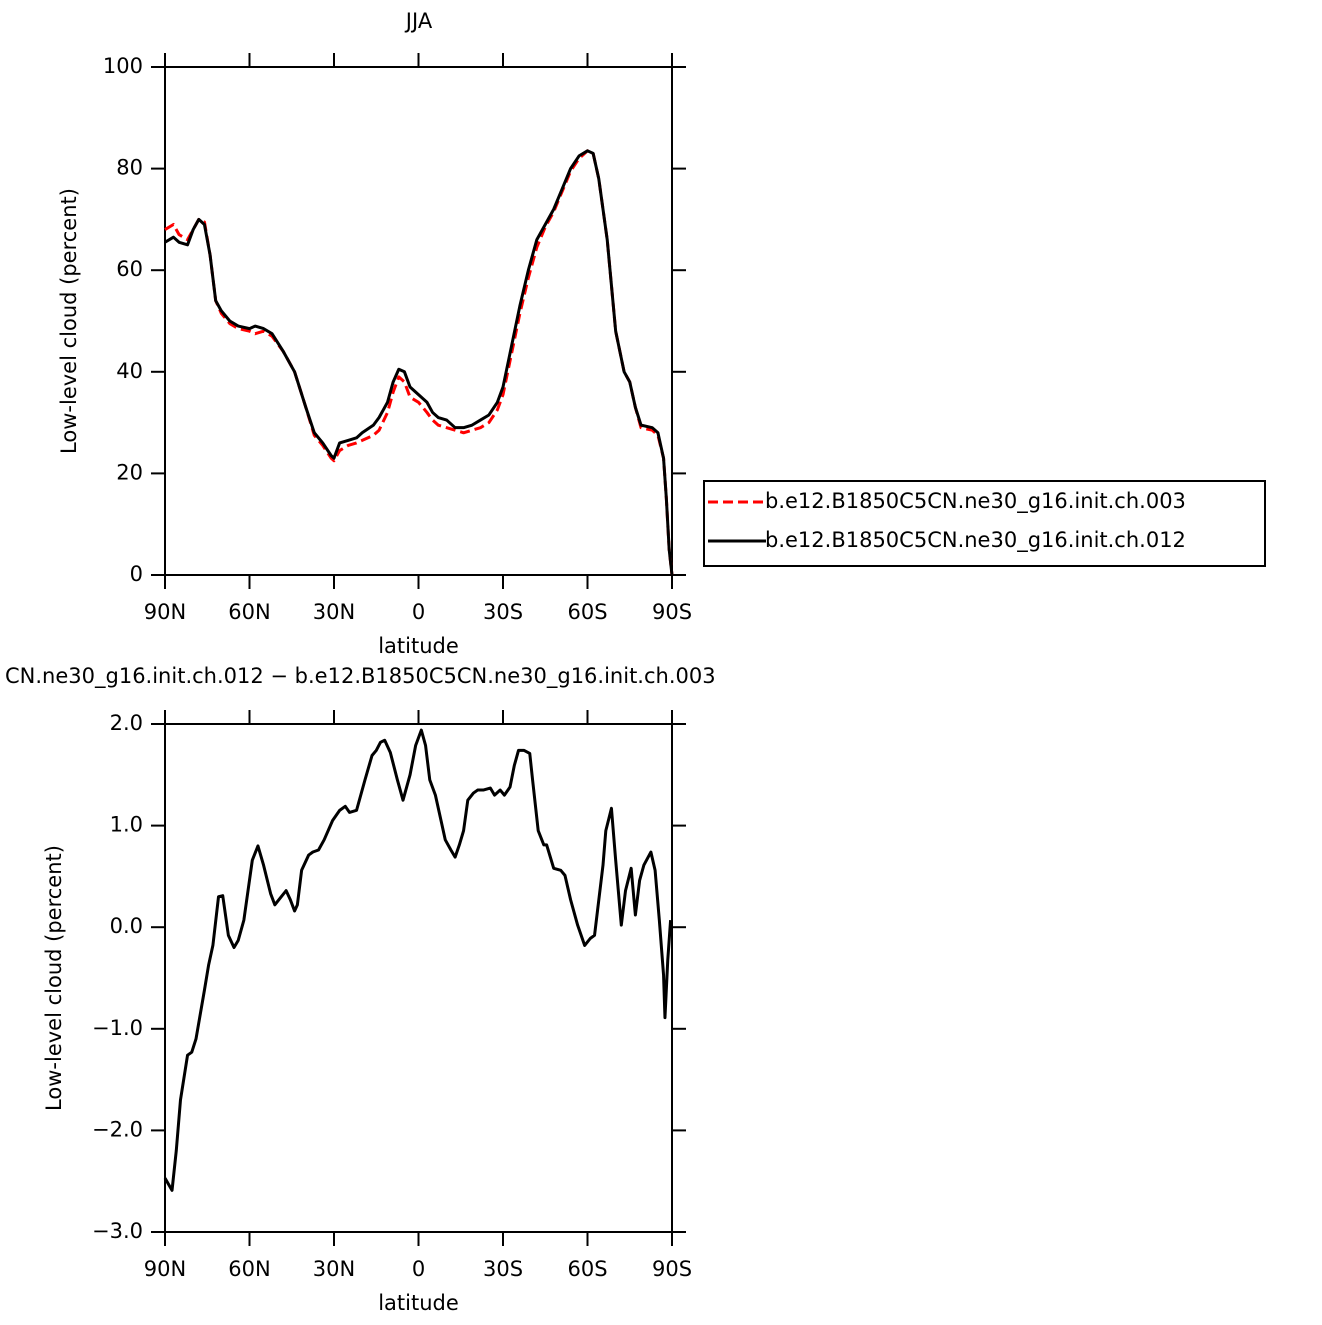 The height and width of the screenshot is (1325, 1322). I want to click on legend-label: b.e12.B1850C5CN.ne30_g16.init.ch.003, so click(975, 501).